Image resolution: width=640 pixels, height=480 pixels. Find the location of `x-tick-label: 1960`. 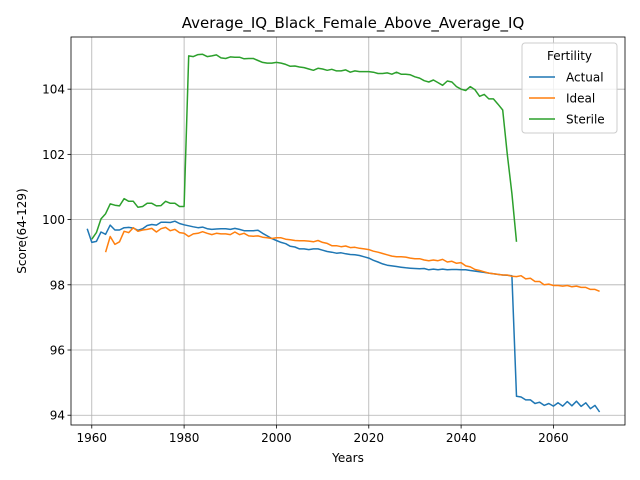

x-tick-label: 1960 is located at coordinates (92, 438).